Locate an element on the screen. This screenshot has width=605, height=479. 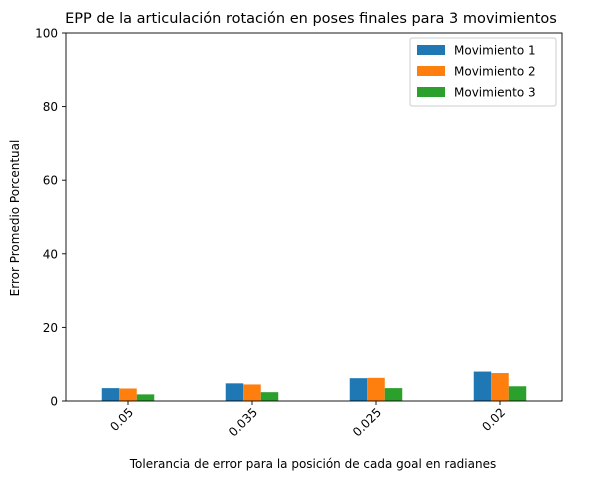
legend-label: Movimiento 2 is located at coordinates (495, 72).